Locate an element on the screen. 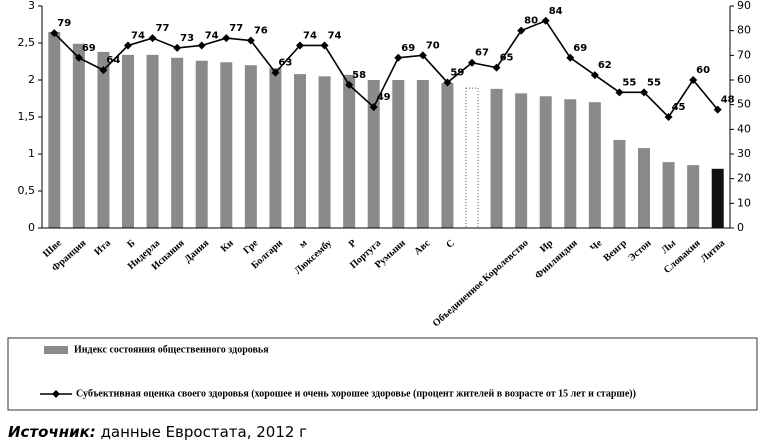 The image size is (765, 446). value-label: 67 is located at coordinates (482, 53).